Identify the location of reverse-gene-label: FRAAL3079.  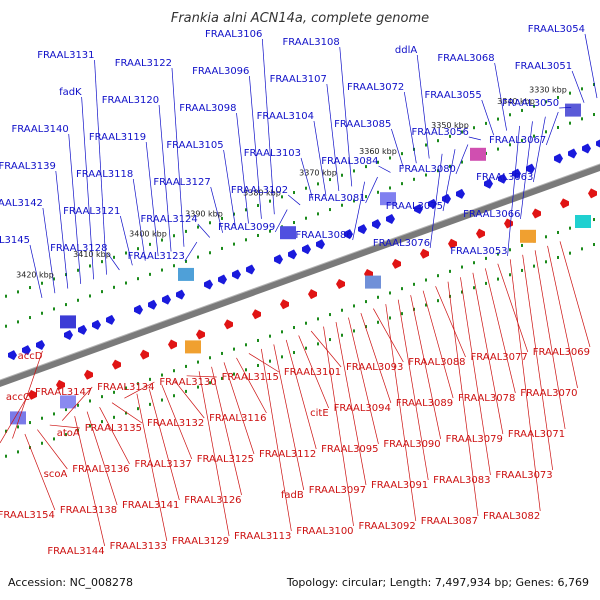
(474, 439).